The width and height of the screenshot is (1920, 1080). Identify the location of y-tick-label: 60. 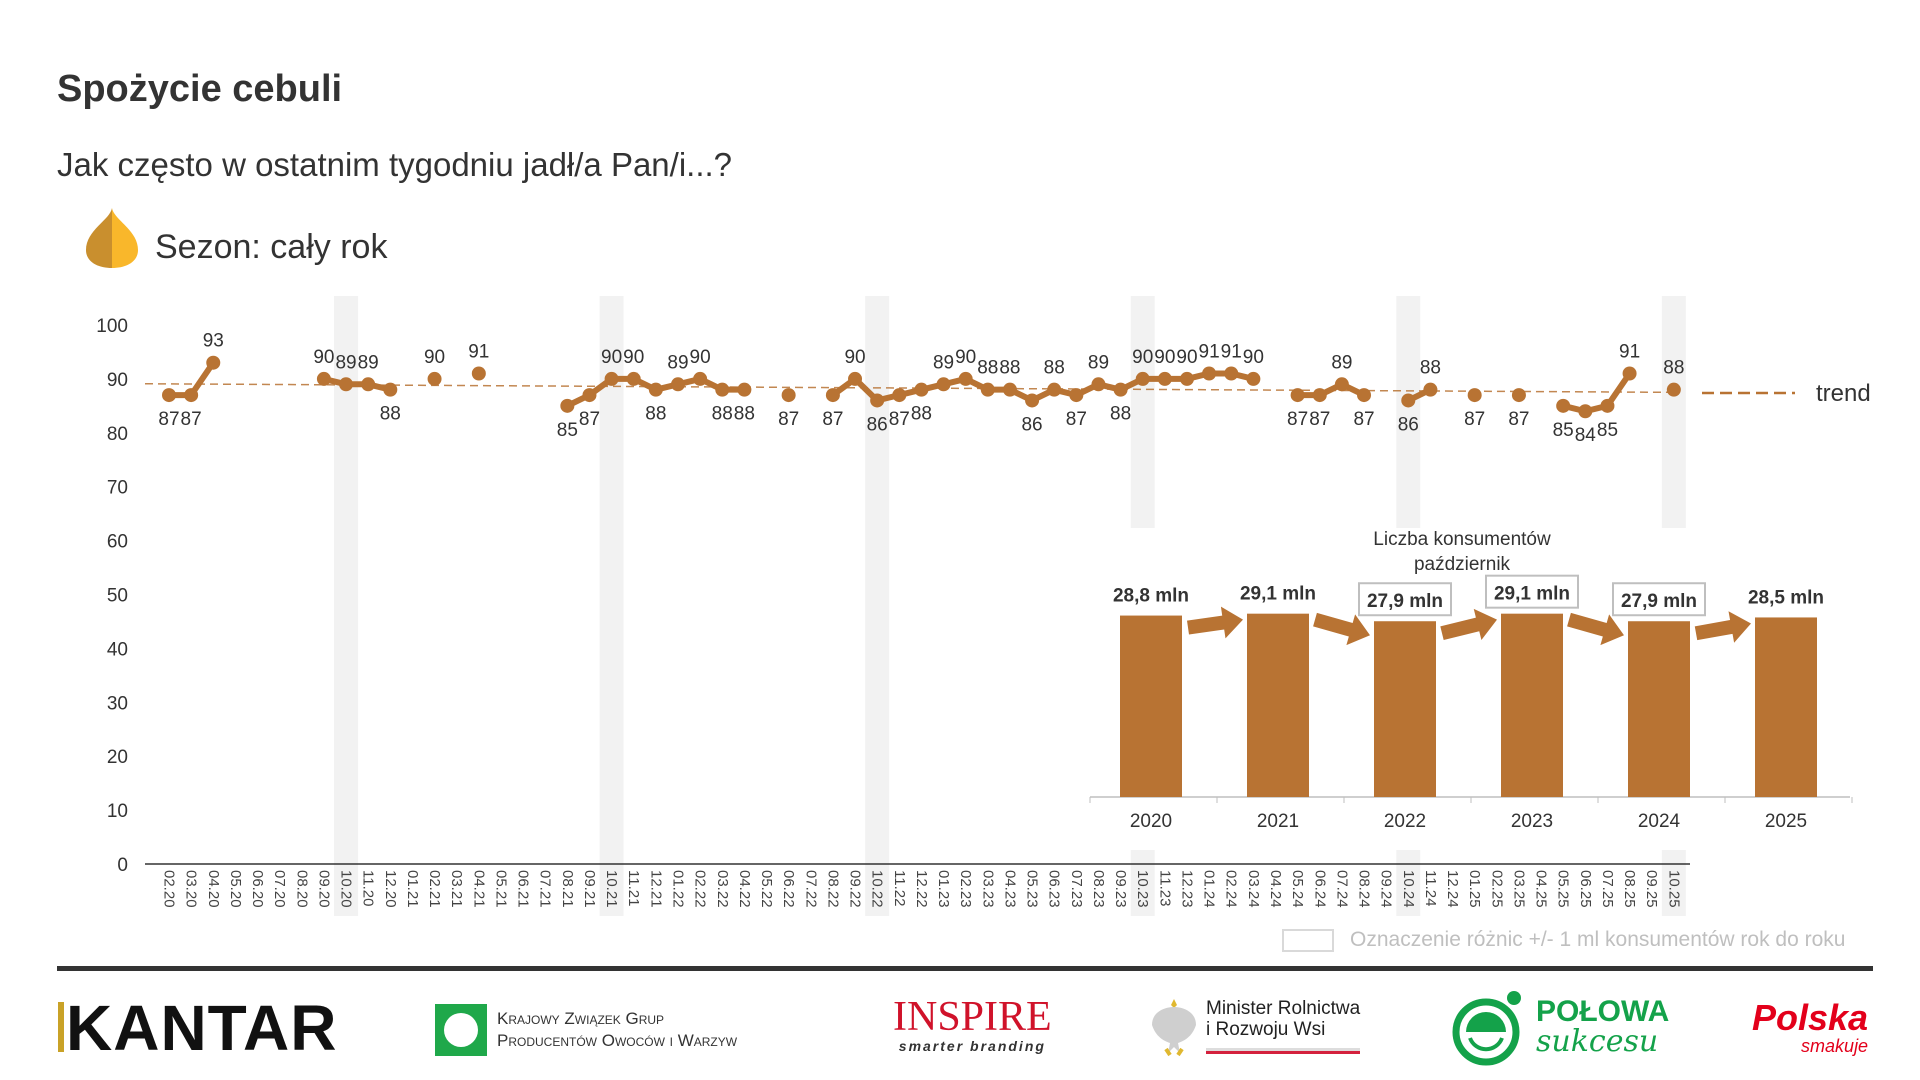
(117, 542).